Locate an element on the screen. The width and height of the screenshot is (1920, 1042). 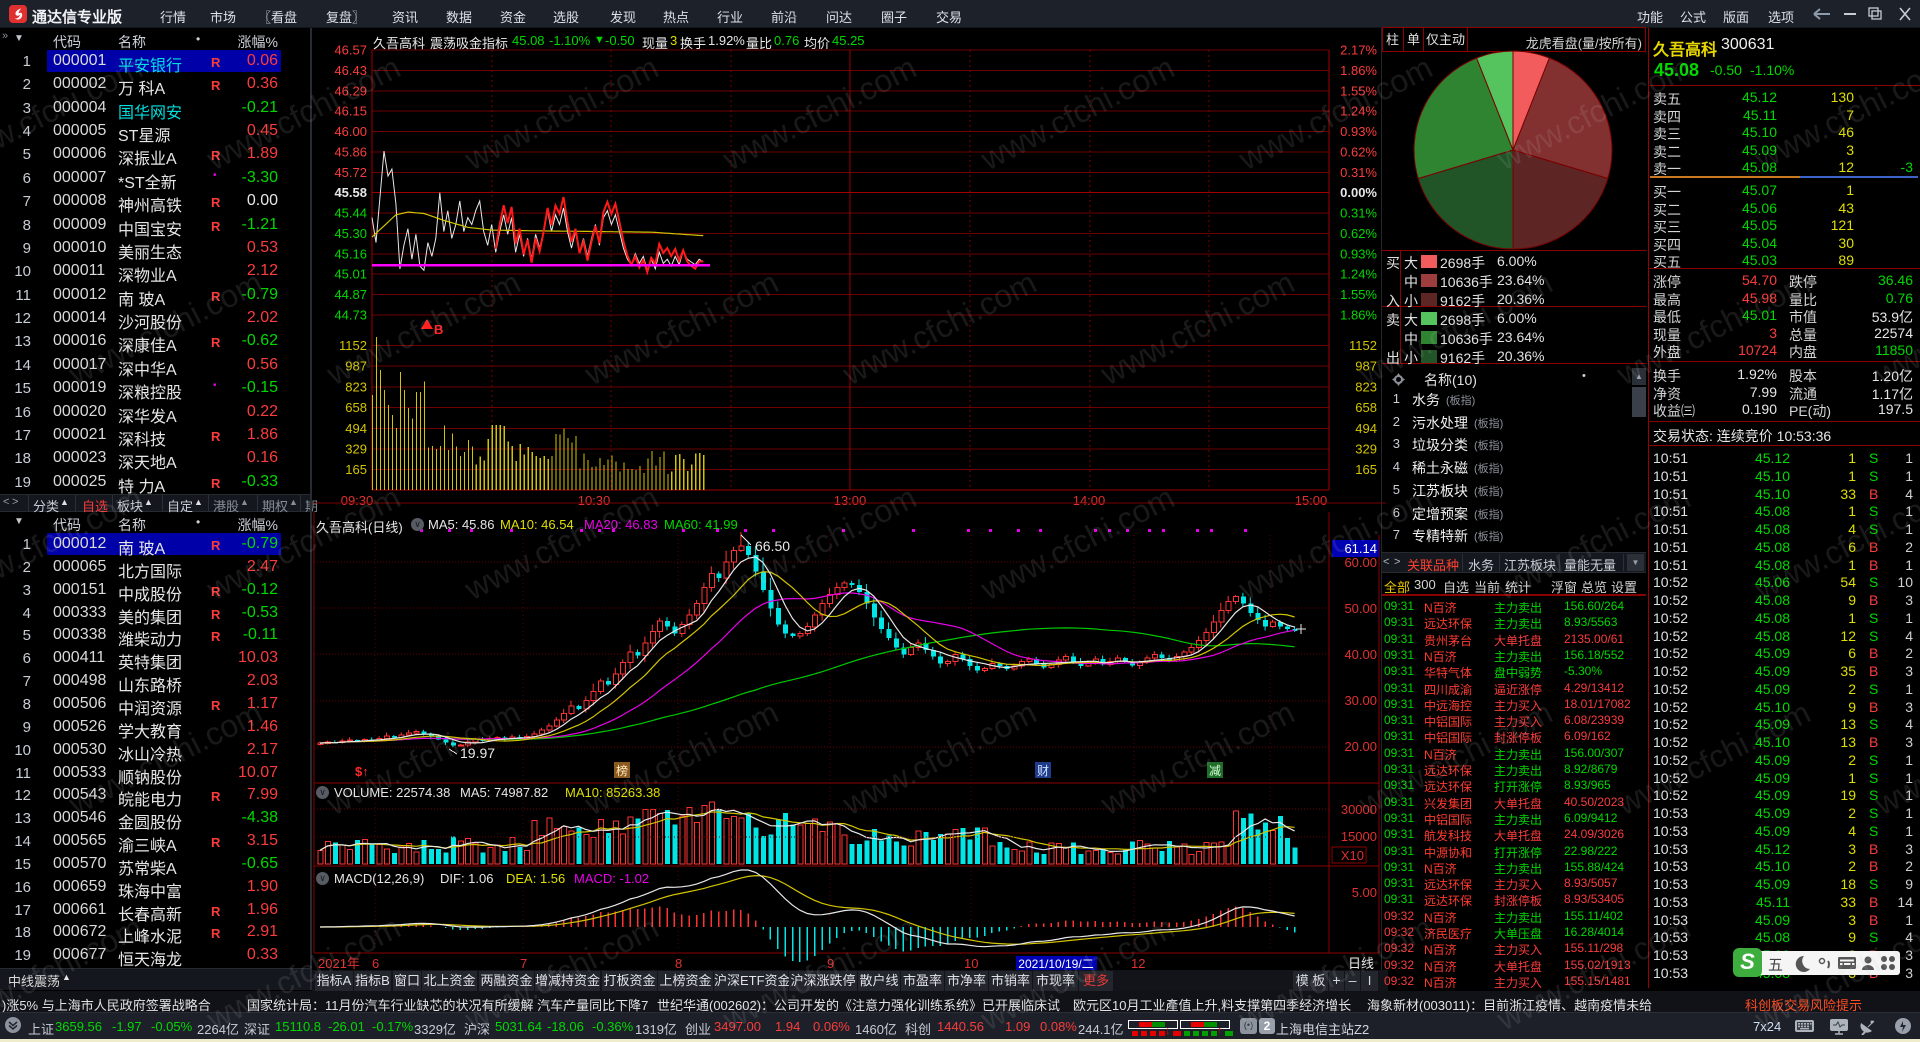
svg-text: 14:00 is located at coordinates (1089, 500).